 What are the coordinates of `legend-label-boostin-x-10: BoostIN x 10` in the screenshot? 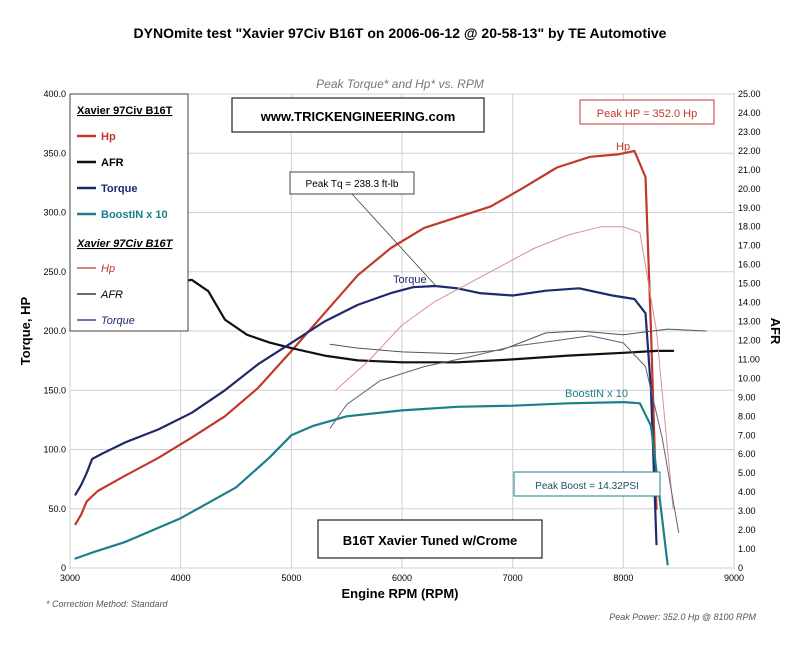 It's located at (134, 215).